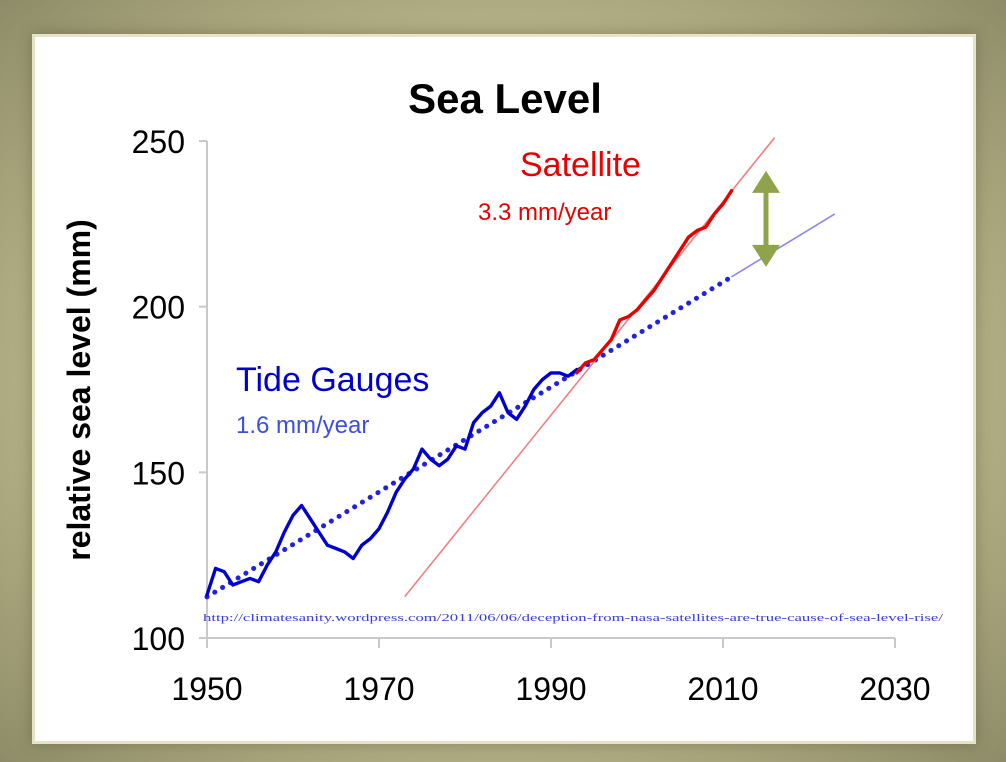  I want to click on x-tick-label: 1950, so click(206, 689).